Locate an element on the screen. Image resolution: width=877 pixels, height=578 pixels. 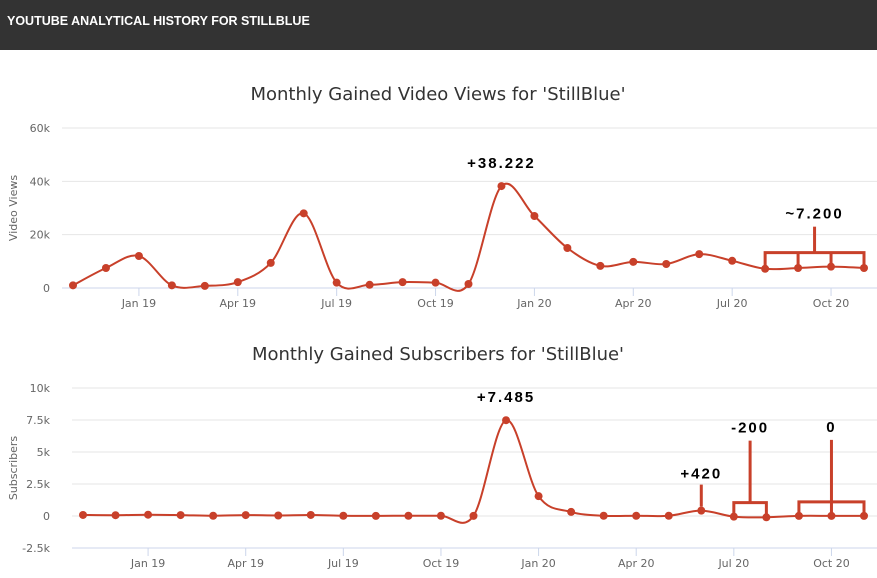
y-tick-label: 7.5k is located at coordinates (38, 420).